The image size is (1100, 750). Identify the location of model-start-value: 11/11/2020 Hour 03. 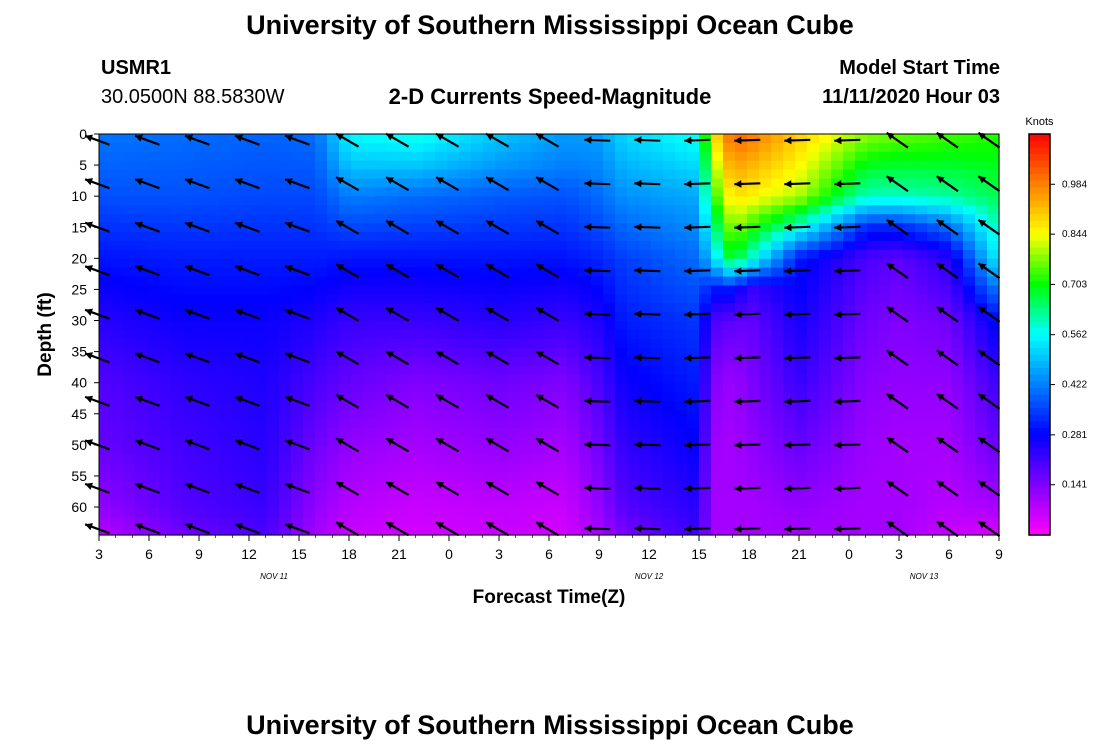
(911, 97).